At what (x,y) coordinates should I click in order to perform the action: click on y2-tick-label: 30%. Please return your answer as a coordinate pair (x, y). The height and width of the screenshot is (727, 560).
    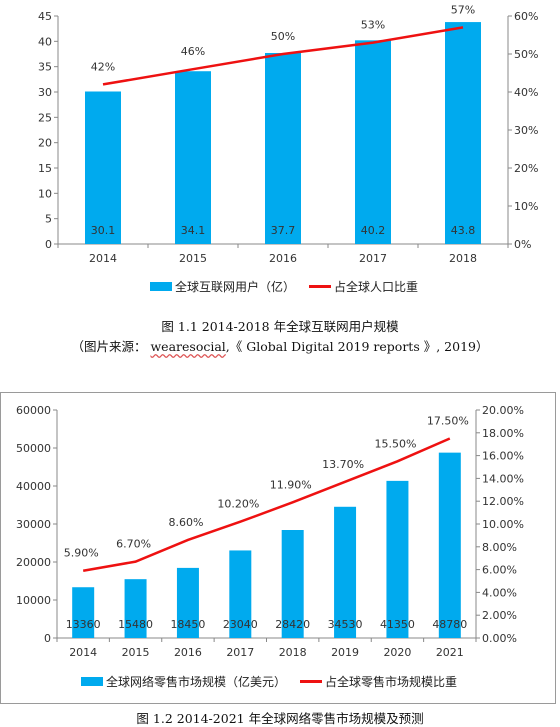
    Looking at the image, I should click on (526, 130).